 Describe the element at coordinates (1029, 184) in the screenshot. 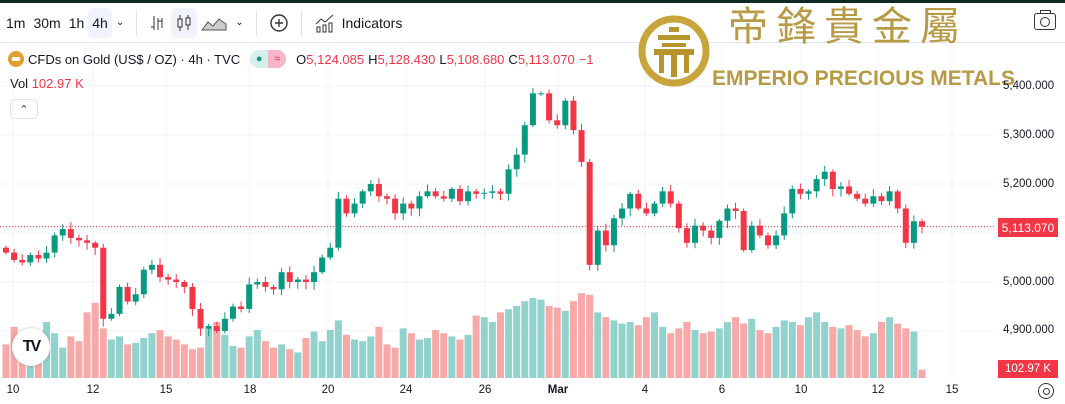

I see `price-tick: 5,200.000` at that location.